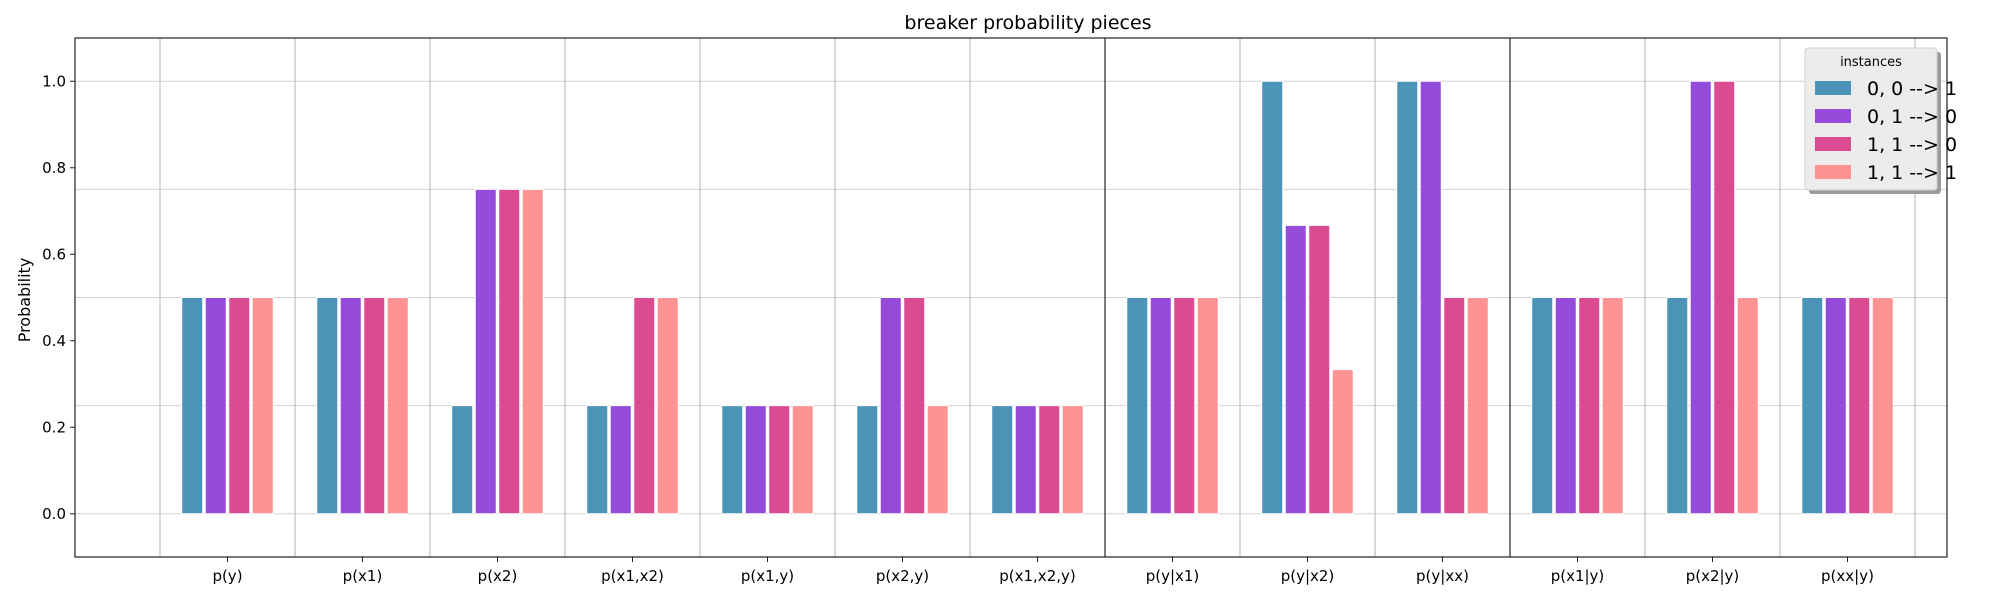 The width and height of the screenshot is (2000, 600). I want to click on y-tick-label: 1.0, so click(54, 81).